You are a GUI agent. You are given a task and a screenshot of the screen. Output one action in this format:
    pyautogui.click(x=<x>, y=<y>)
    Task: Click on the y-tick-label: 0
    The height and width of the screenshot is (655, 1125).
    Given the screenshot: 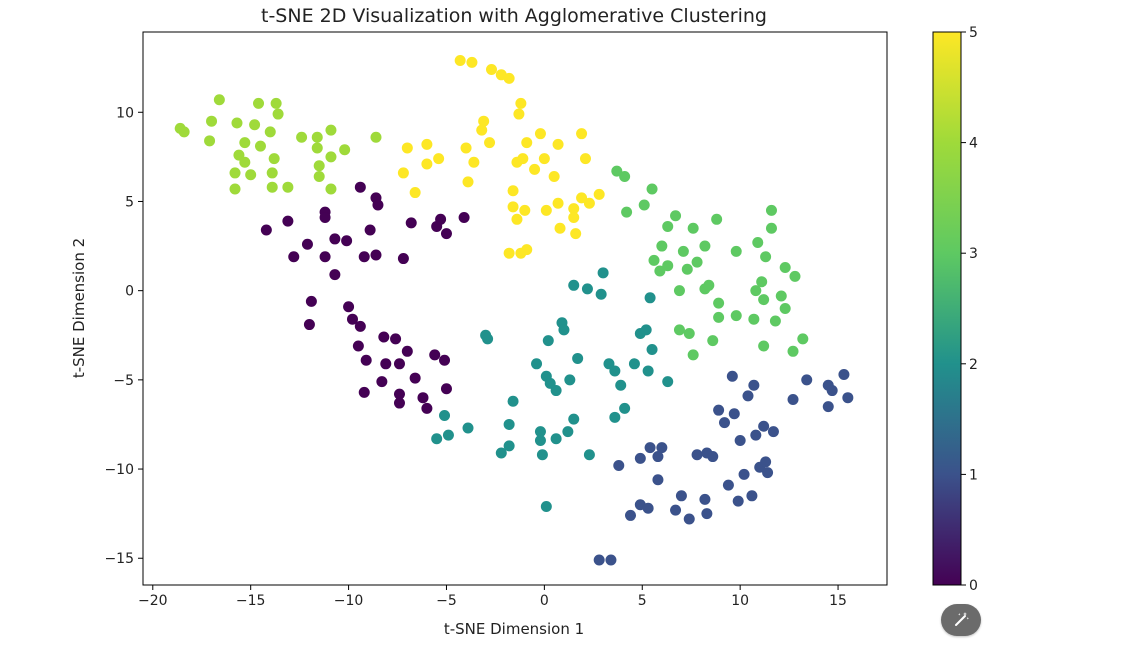 What is the action you would take?
    pyautogui.click(x=129, y=292)
    